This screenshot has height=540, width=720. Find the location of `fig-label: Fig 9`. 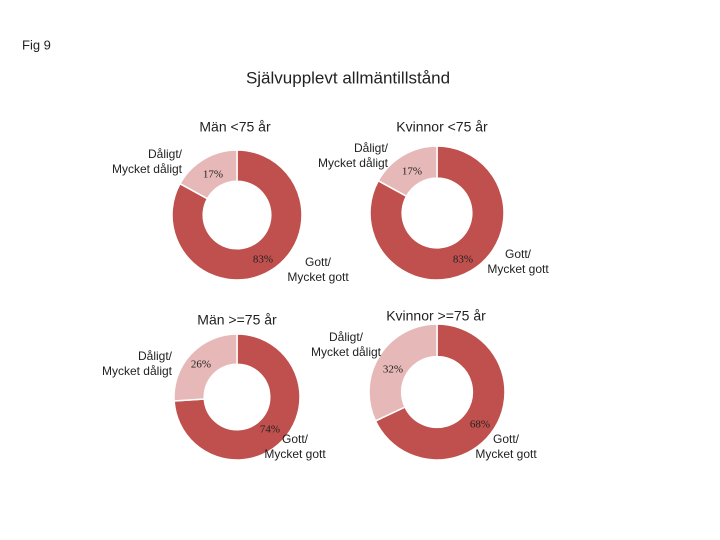

fig-label: Fig 9 is located at coordinates (36, 45).